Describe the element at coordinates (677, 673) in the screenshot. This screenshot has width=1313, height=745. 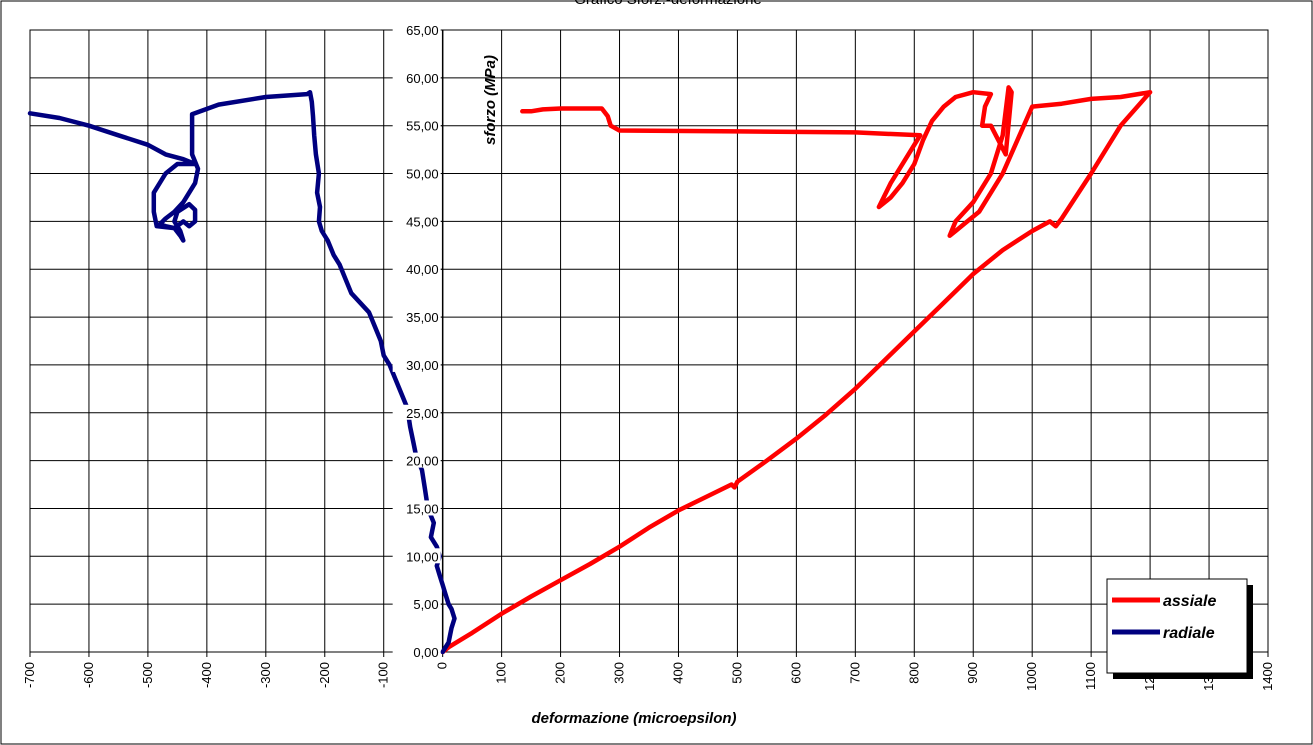
I see `x-tick-label: 400` at that location.